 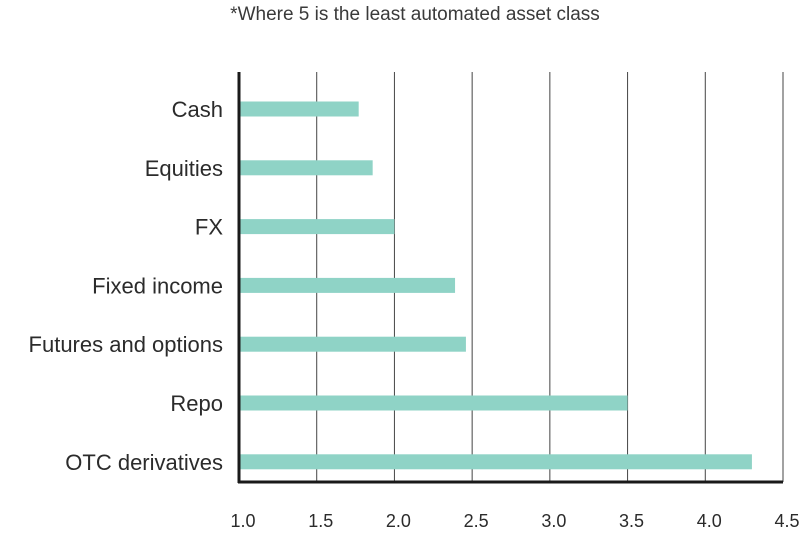 I want to click on x-tick-label: 4.5, so click(x=786, y=521).